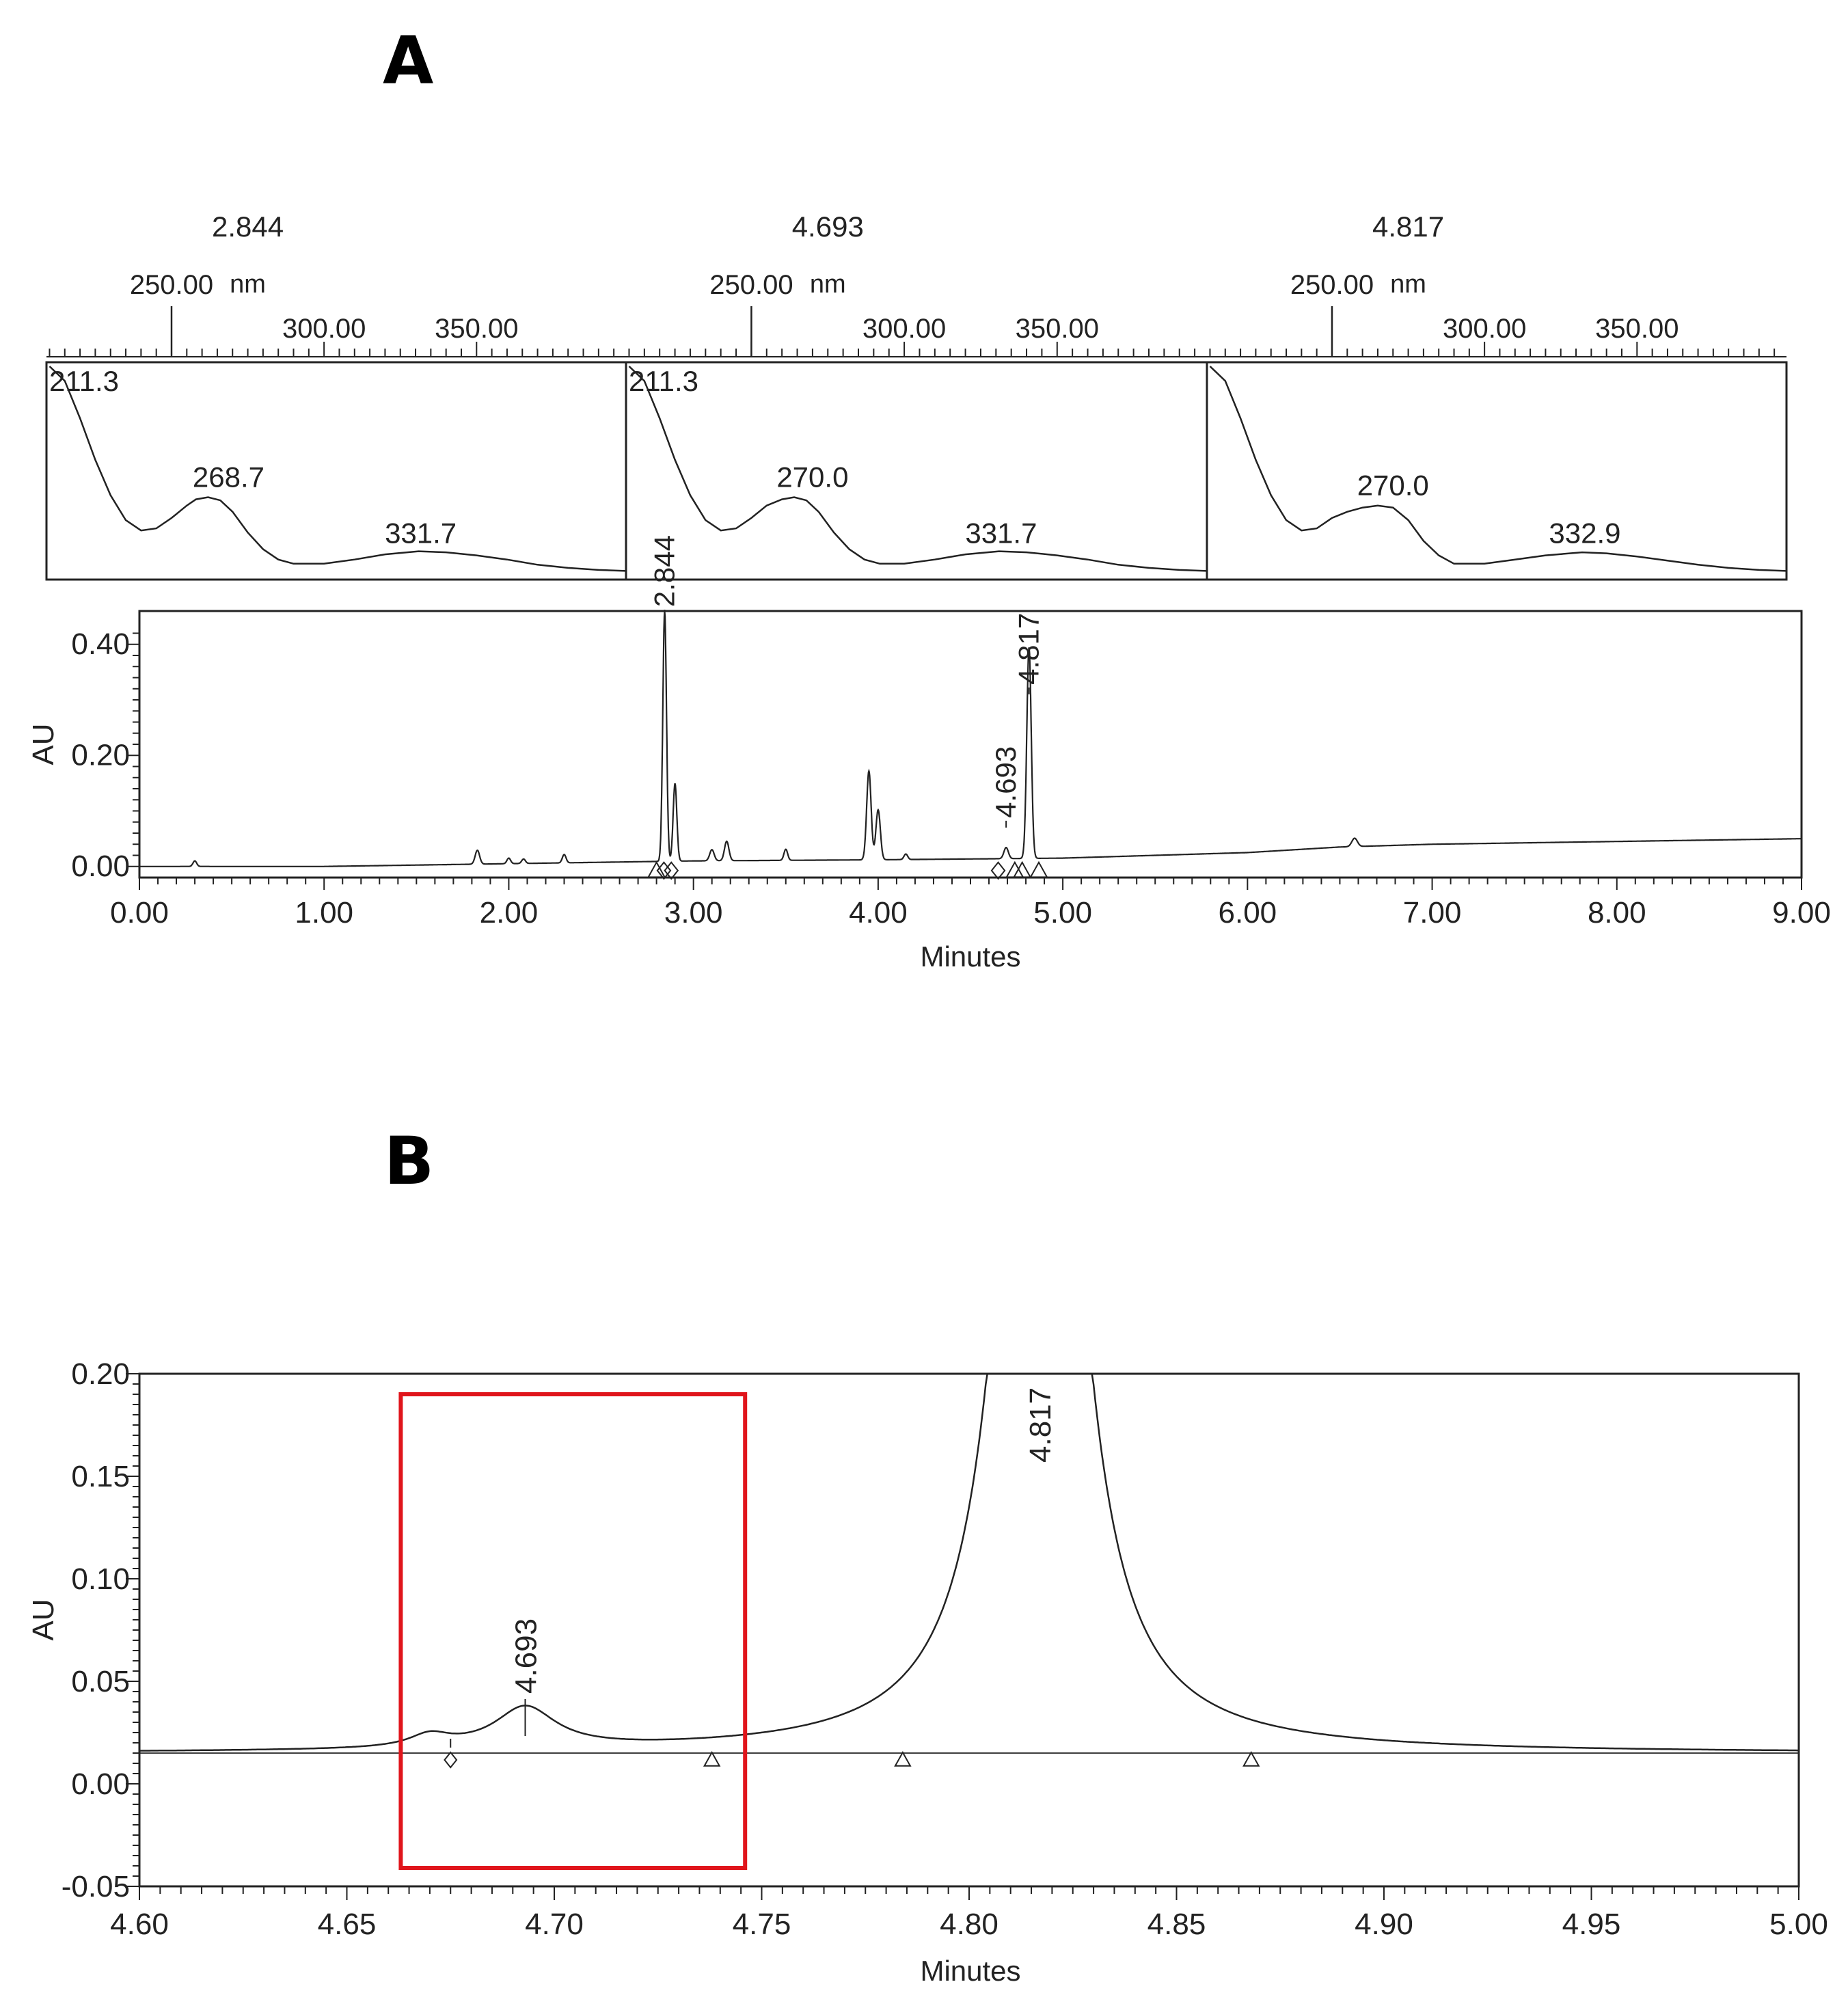  Describe the element at coordinates (409, 1161) in the screenshot. I see `panel-b-label: B` at that location.